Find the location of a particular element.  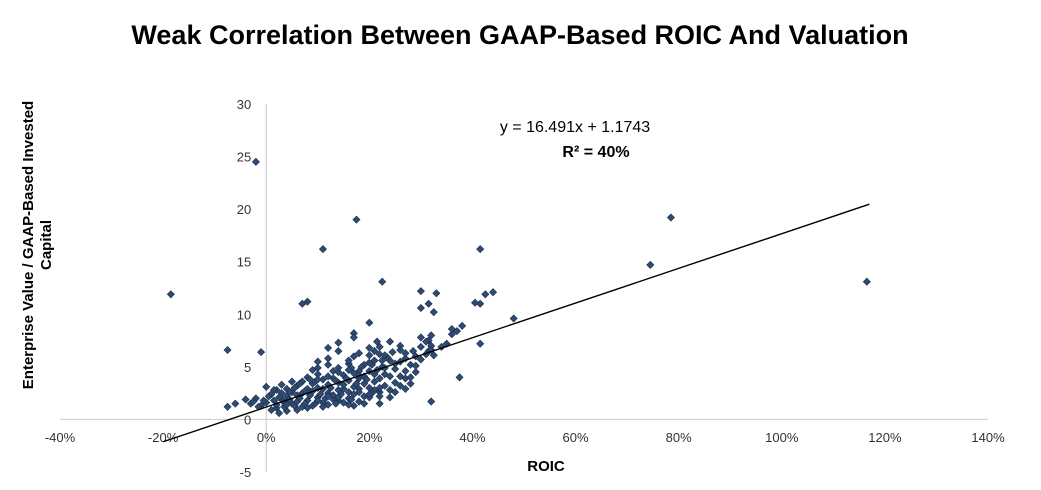

y-tick-label: 20 is located at coordinates (244, 209).